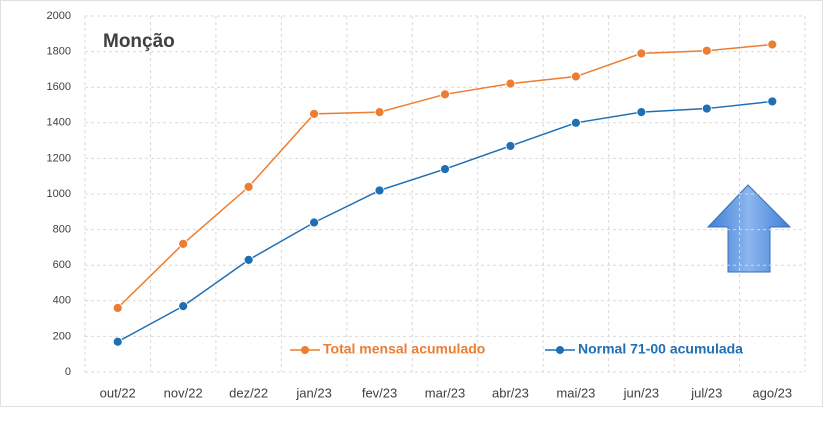 The image size is (838, 437). I want to click on y-tick-label: 1200, so click(59, 158).